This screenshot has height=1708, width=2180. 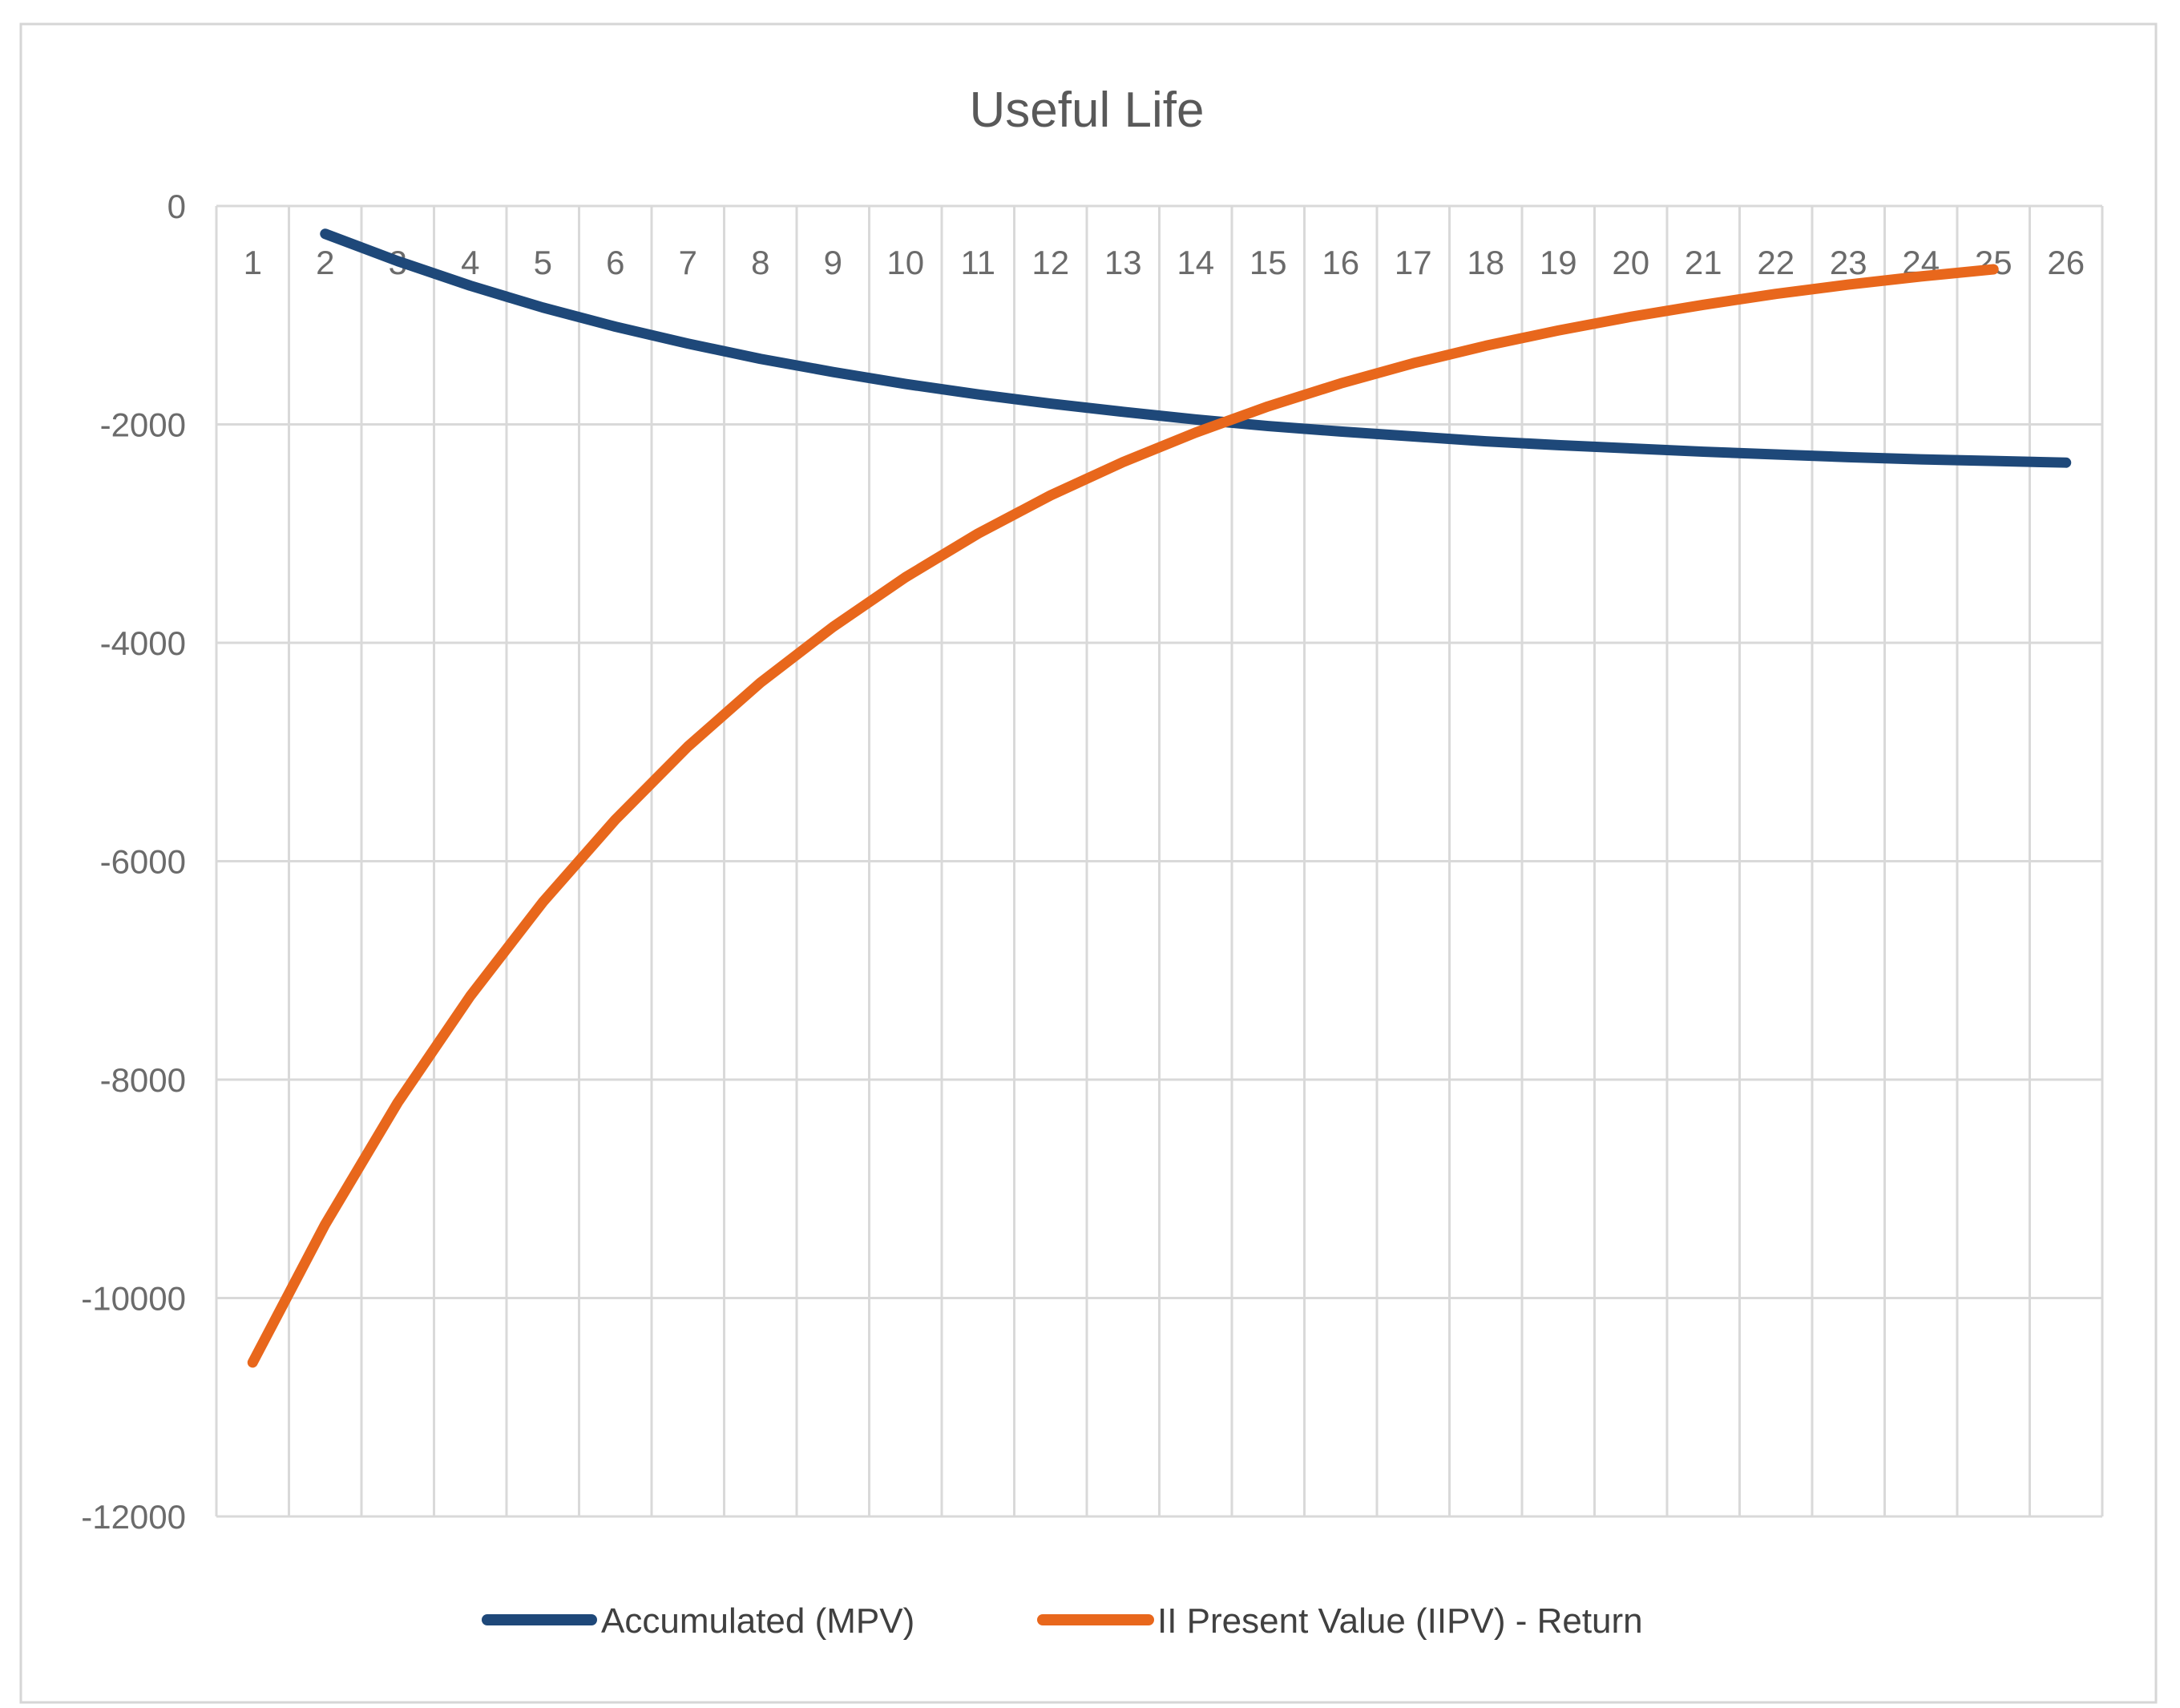 I want to click on x-tick-label: 14, so click(x=1196, y=262).